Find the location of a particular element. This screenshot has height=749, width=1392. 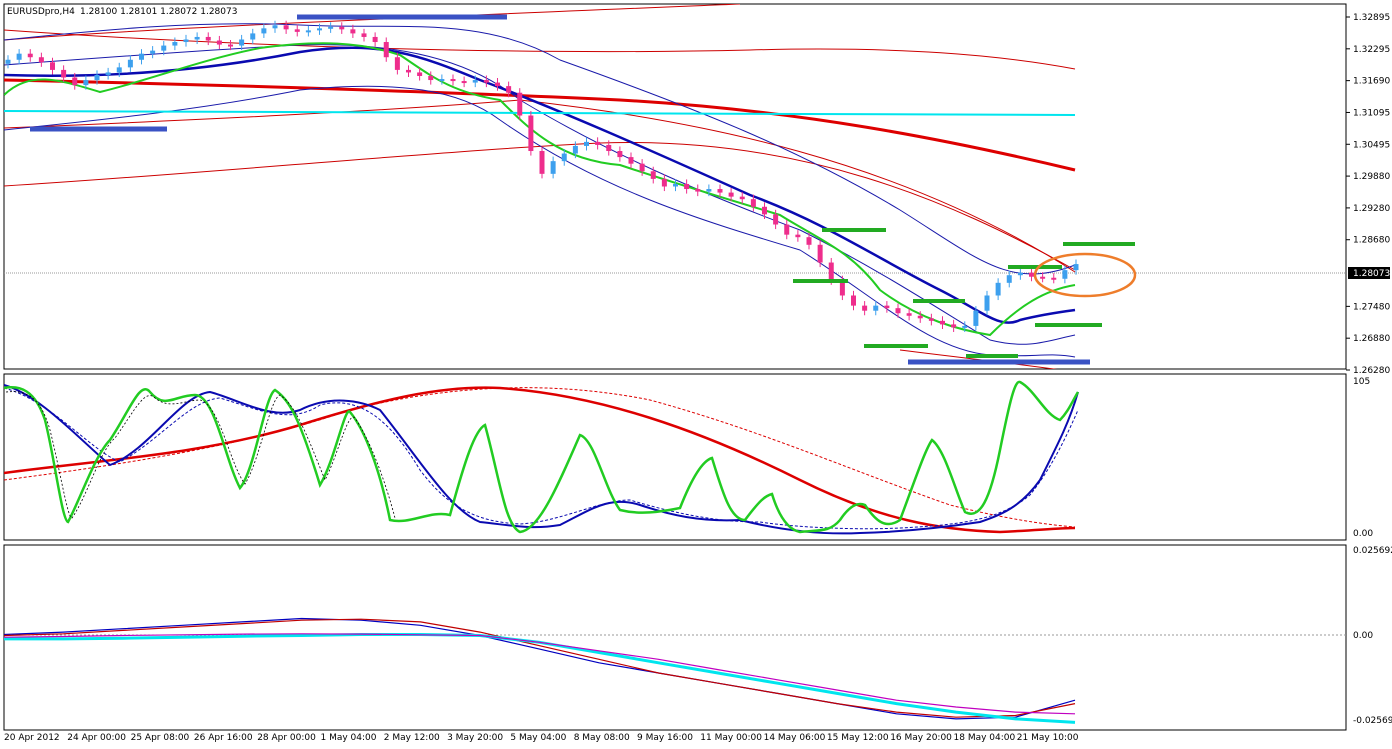

highlight-ellipse is located at coordinates (1085, 275).